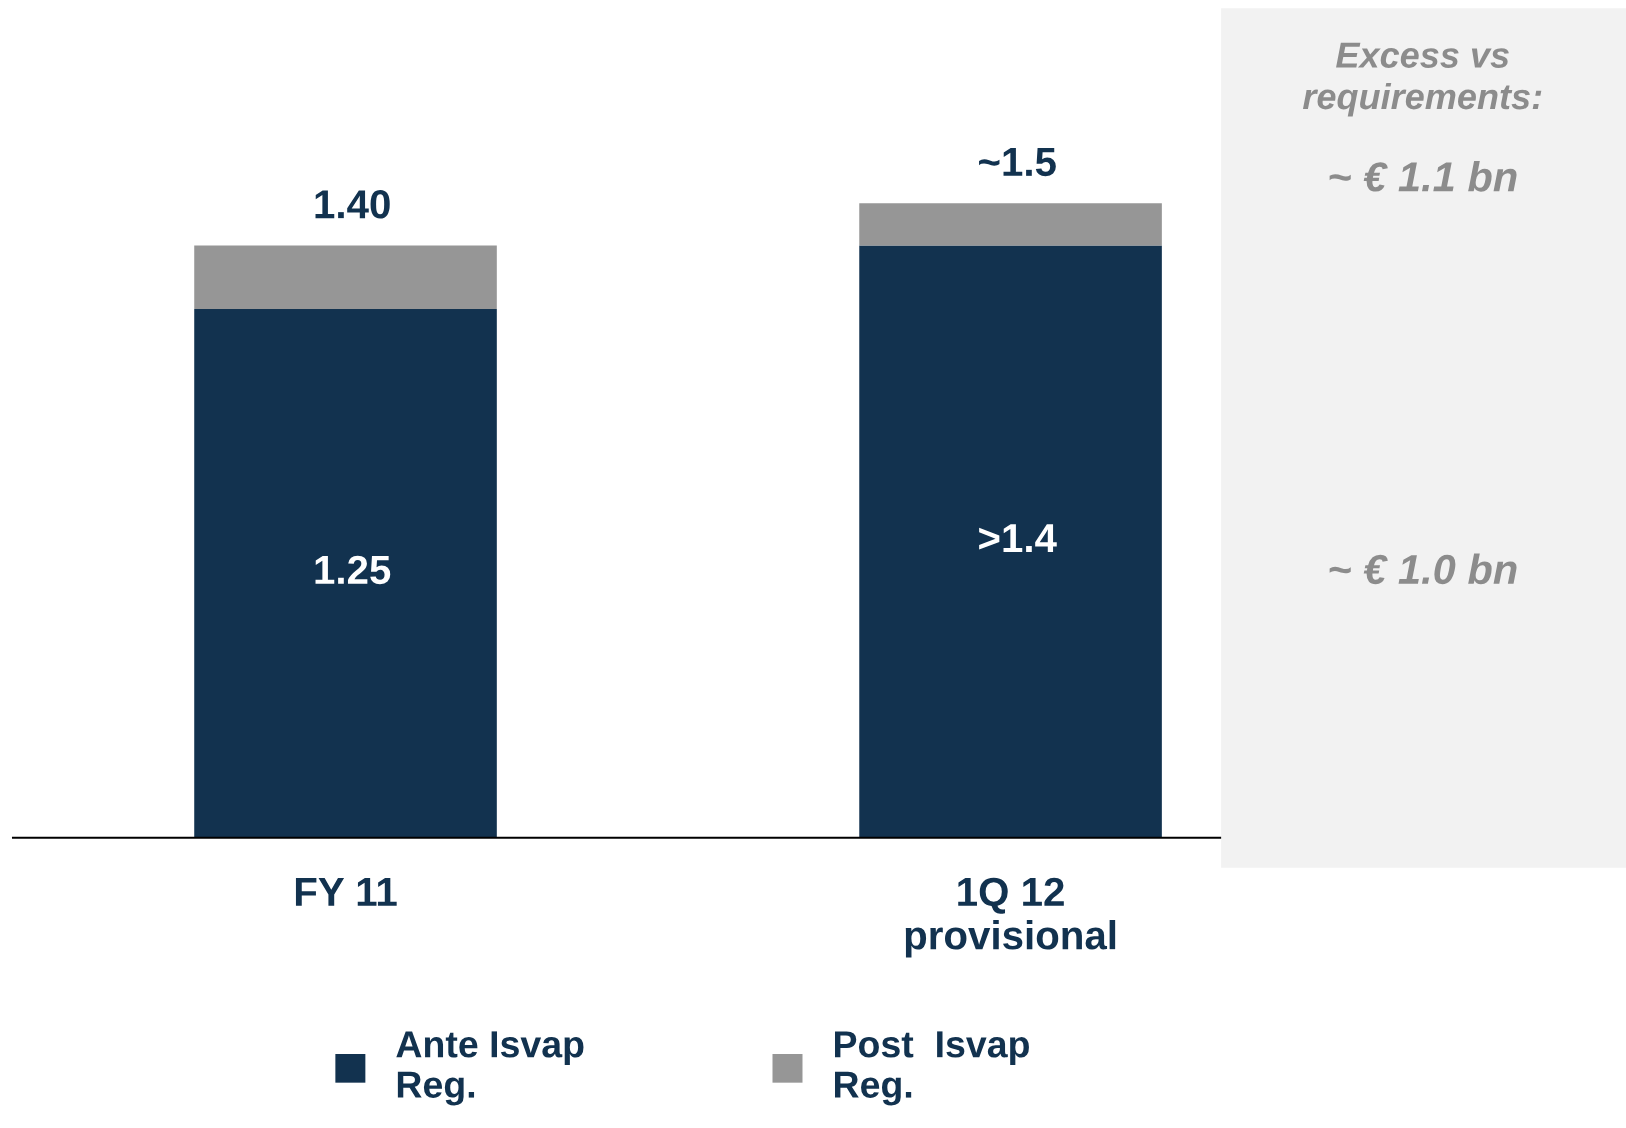 The image size is (1626, 1128). Describe the element at coordinates (353, 570) in the screenshot. I see `data-label: 1.25` at that location.